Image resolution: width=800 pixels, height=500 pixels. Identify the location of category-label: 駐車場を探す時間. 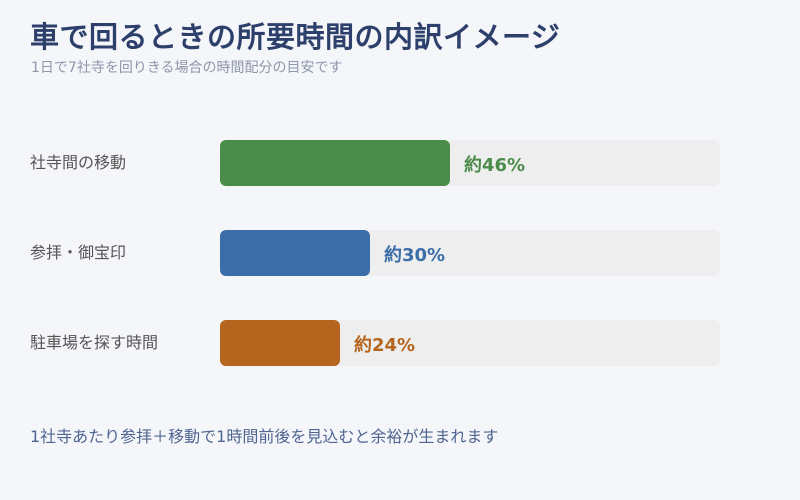
(94, 342).